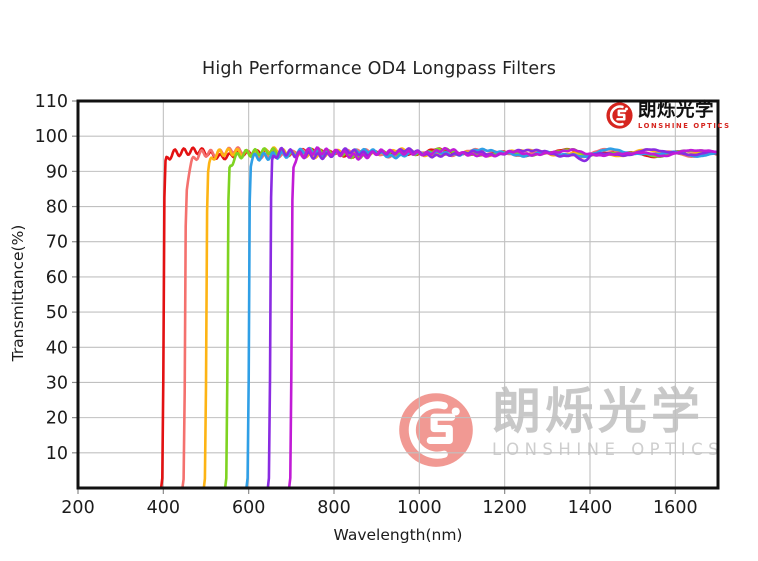 Image resolution: width=758 pixels, height=561 pixels. I want to click on svg-text: 30, so click(57, 383).